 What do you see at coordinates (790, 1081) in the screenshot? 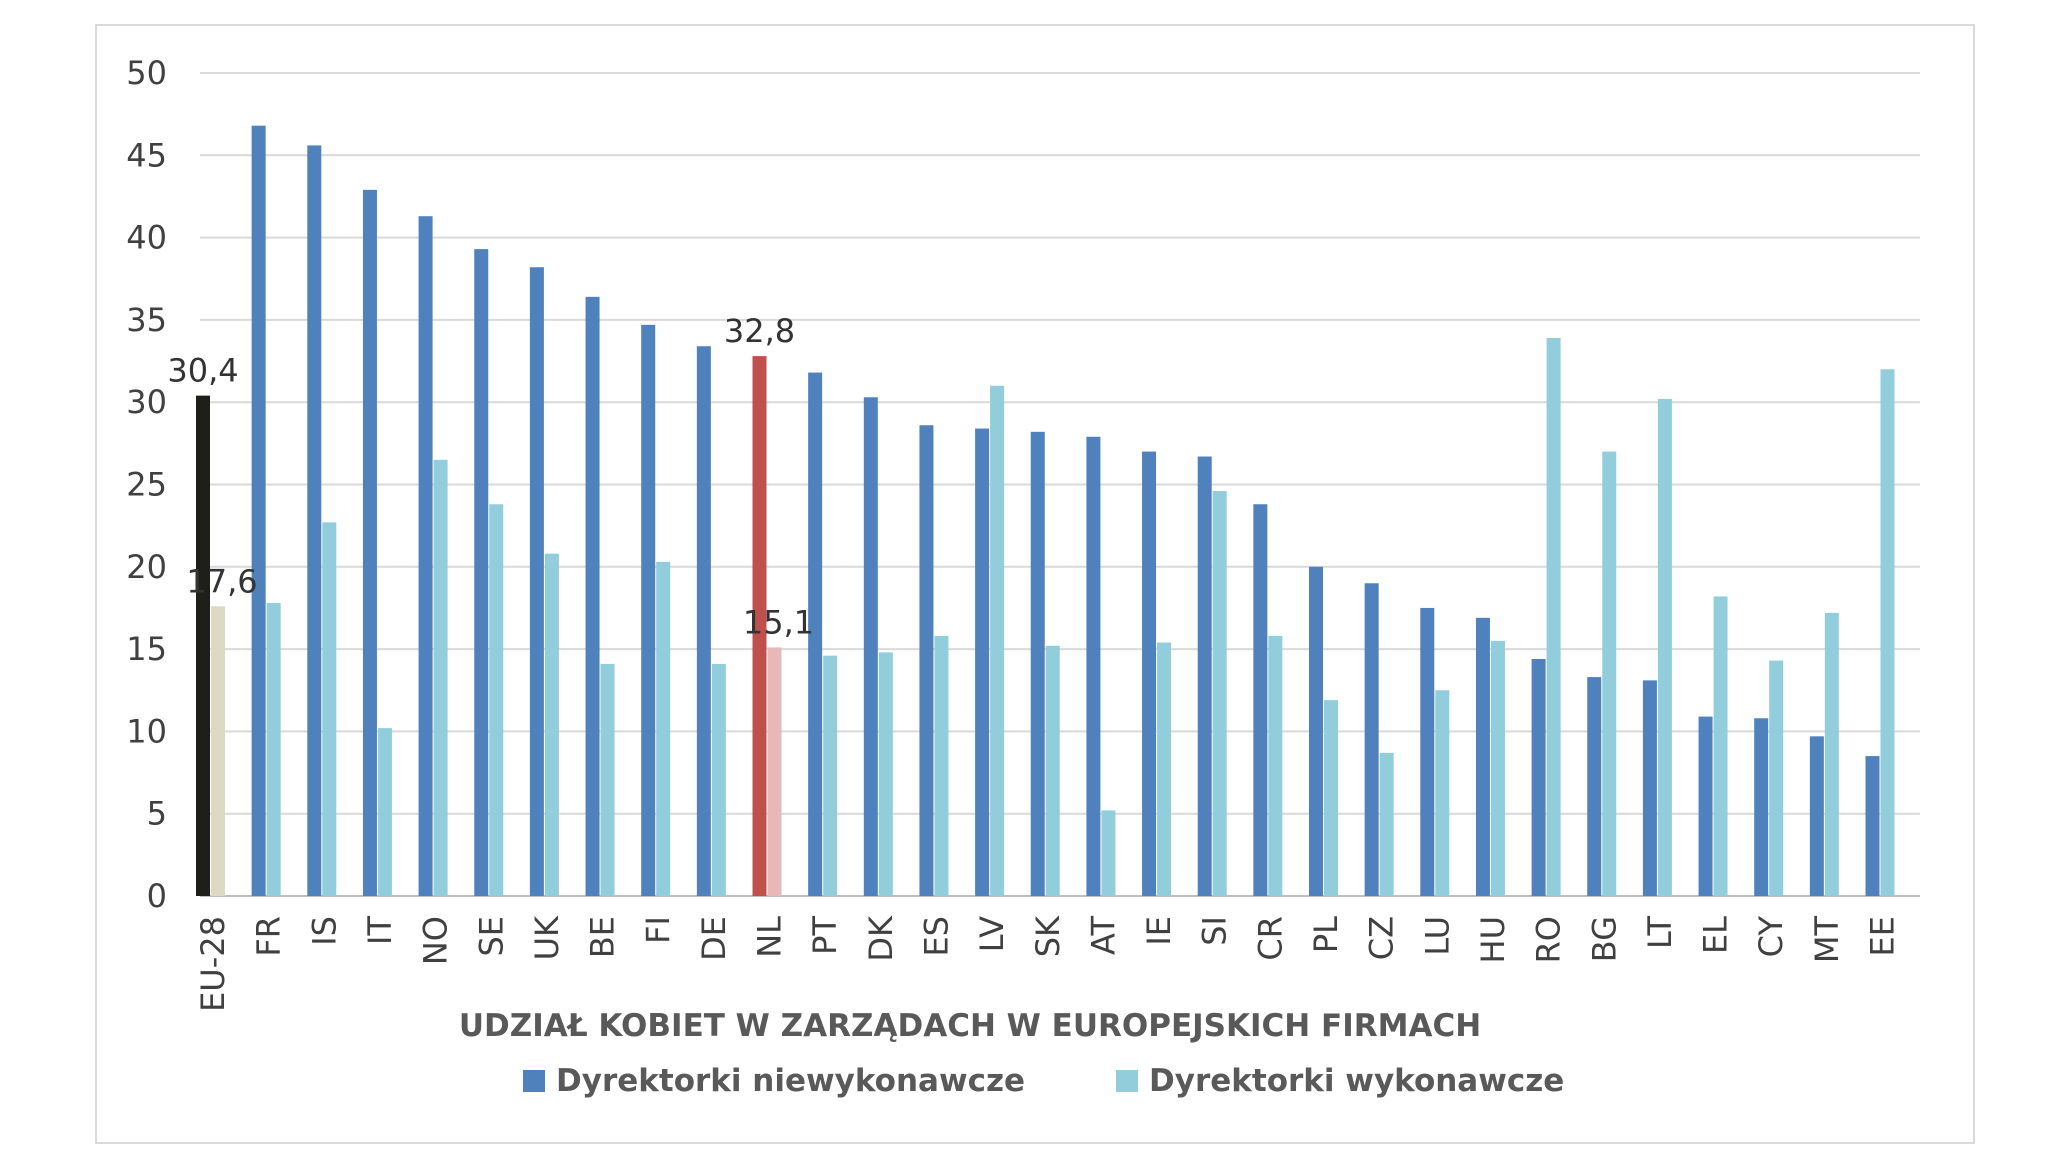
I see `legend-label-non-executive: Dyrektorki niewykonawcze` at bounding box center [790, 1081].